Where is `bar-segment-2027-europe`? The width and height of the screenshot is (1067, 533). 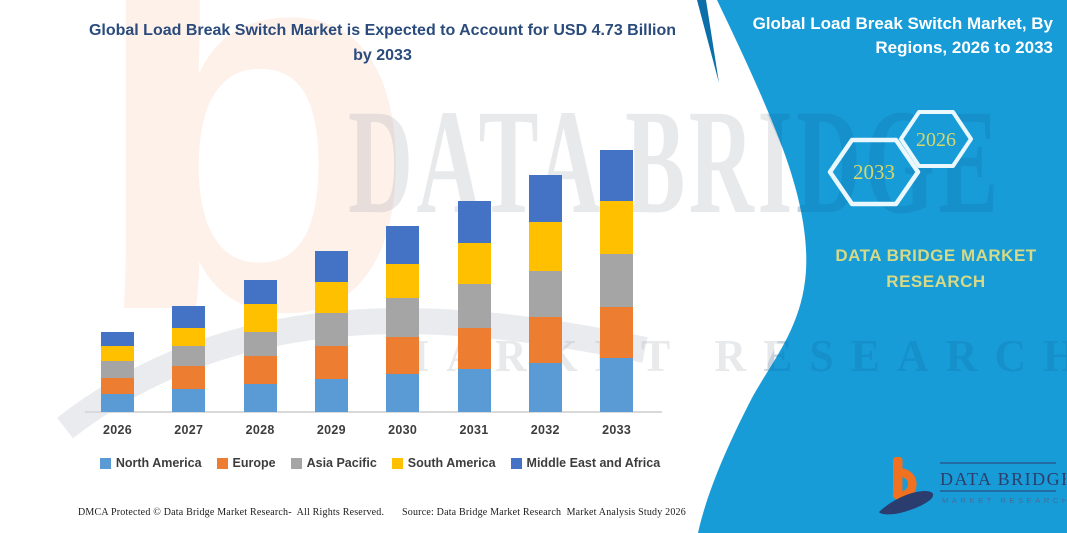
bar-segment-2027-europe is located at coordinates (189, 377).